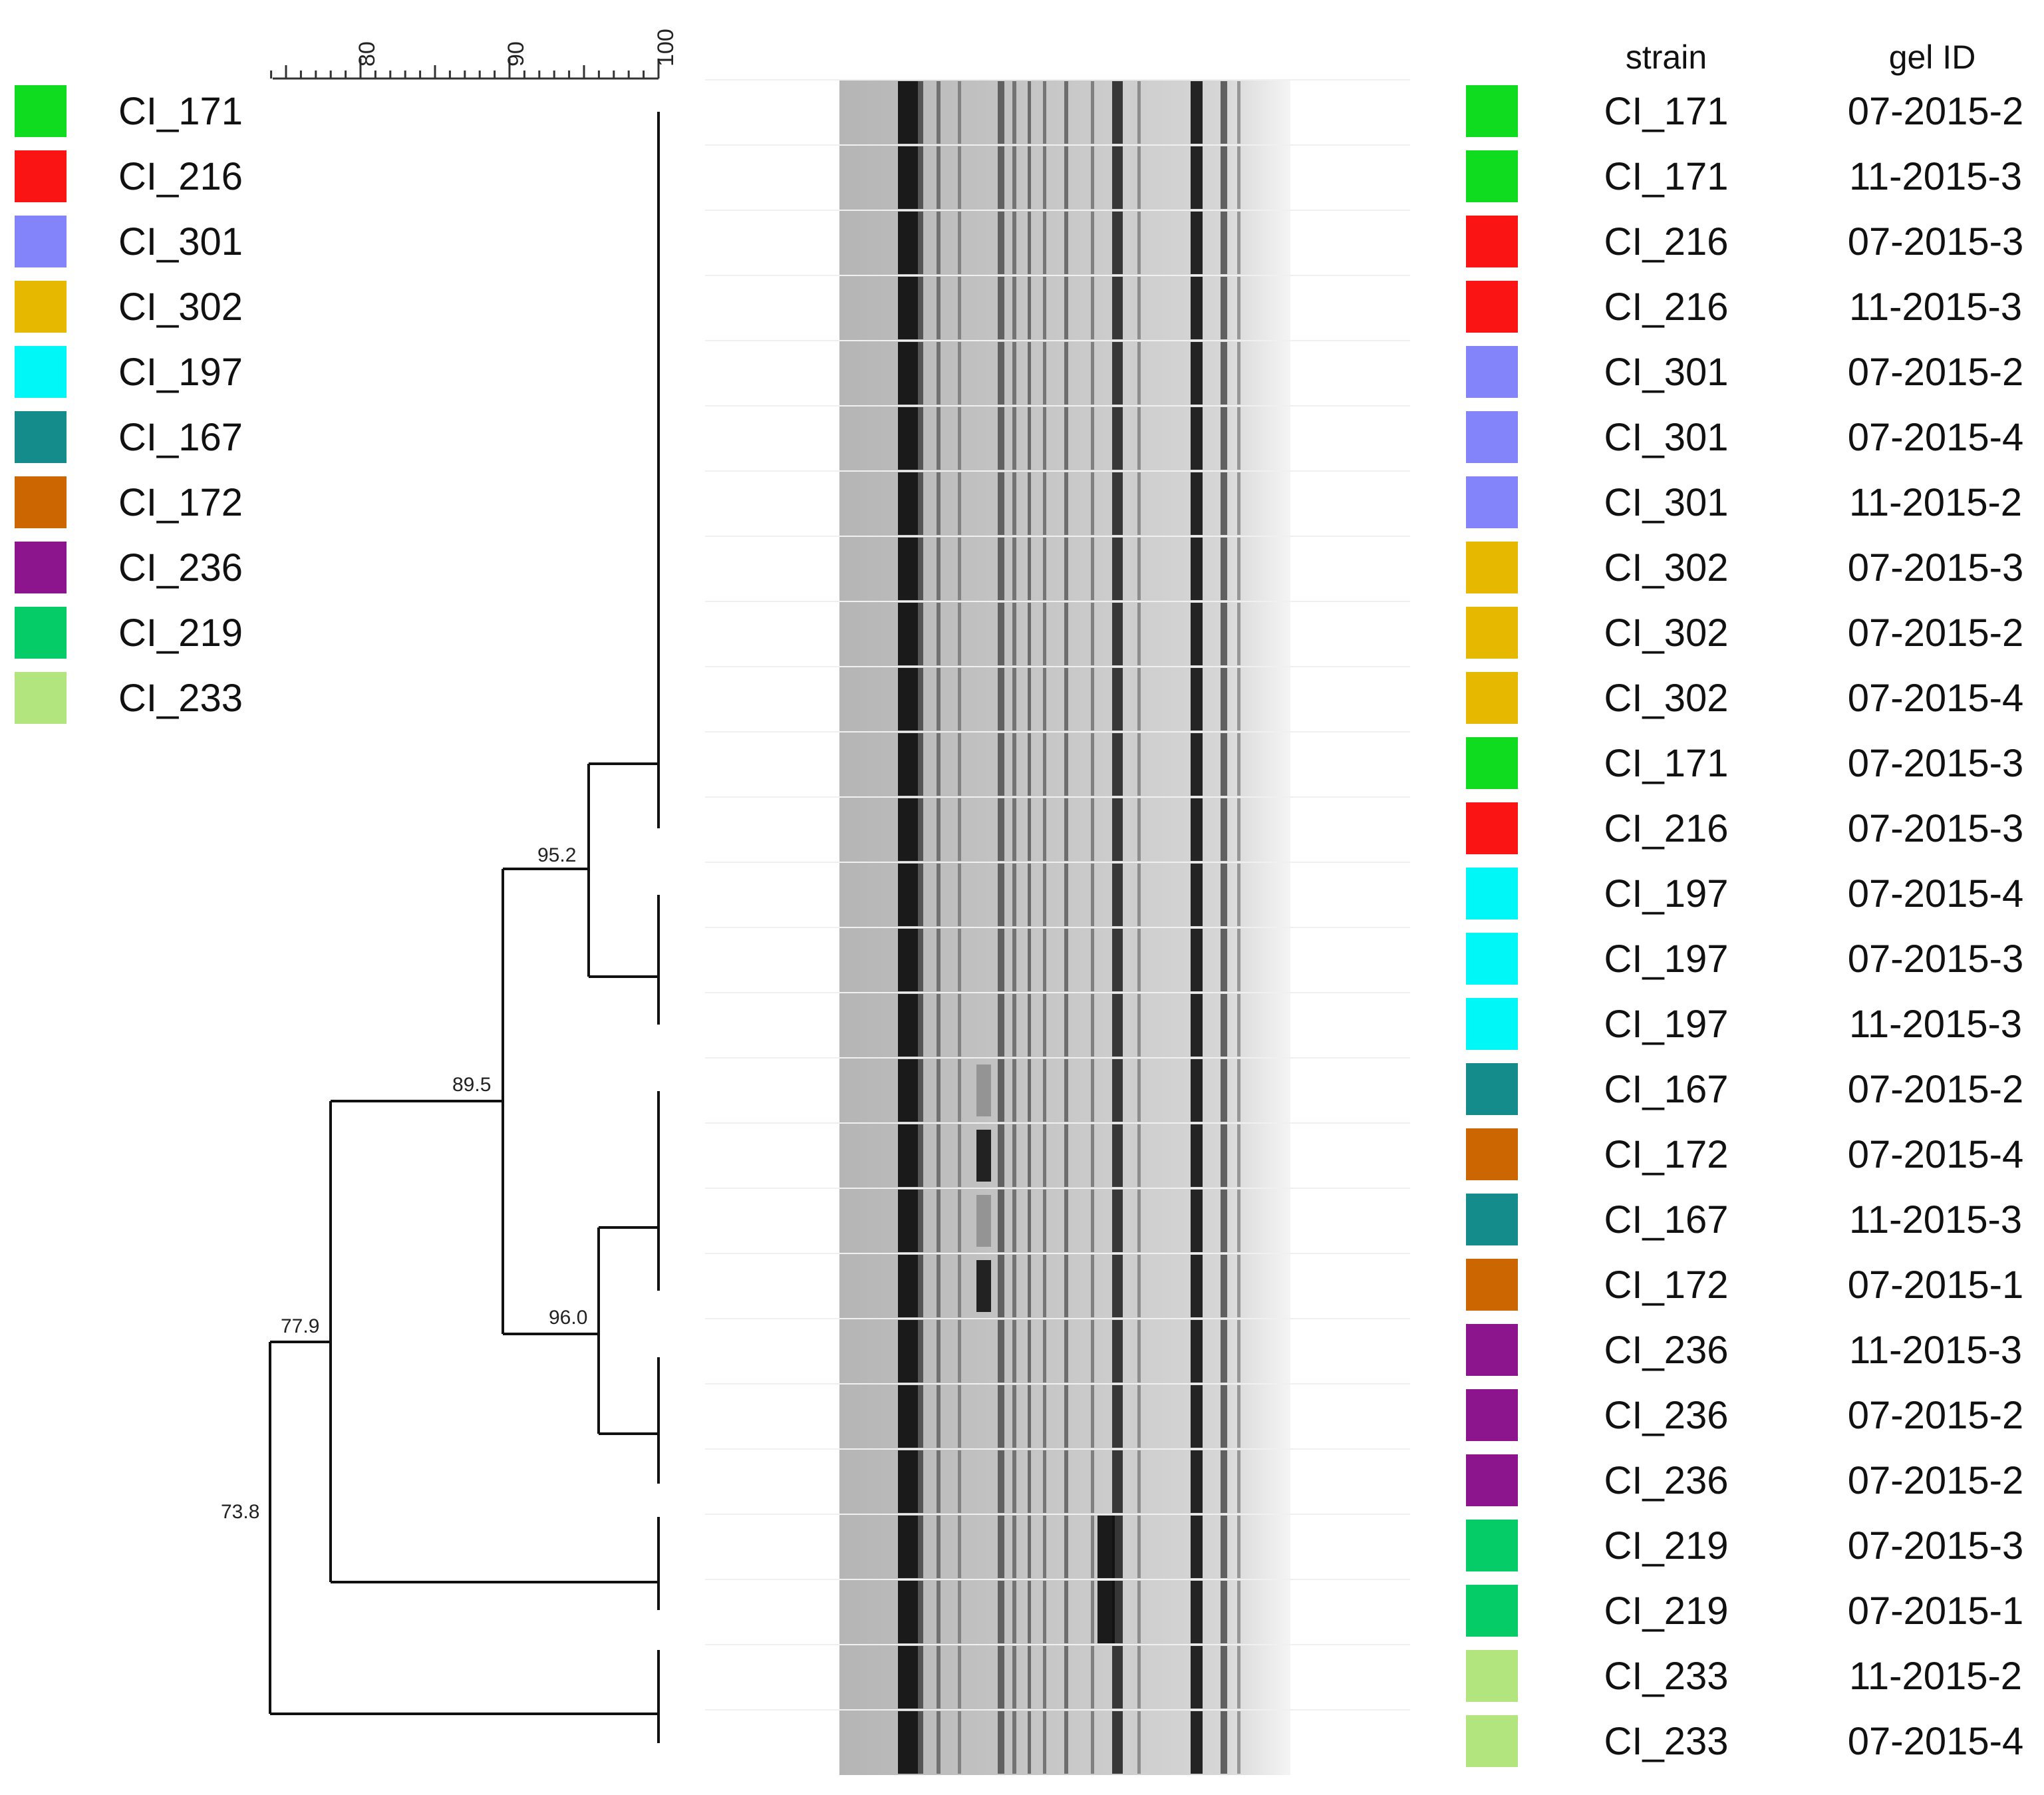  I want to click on legend-label: CI_233, so click(180, 698).